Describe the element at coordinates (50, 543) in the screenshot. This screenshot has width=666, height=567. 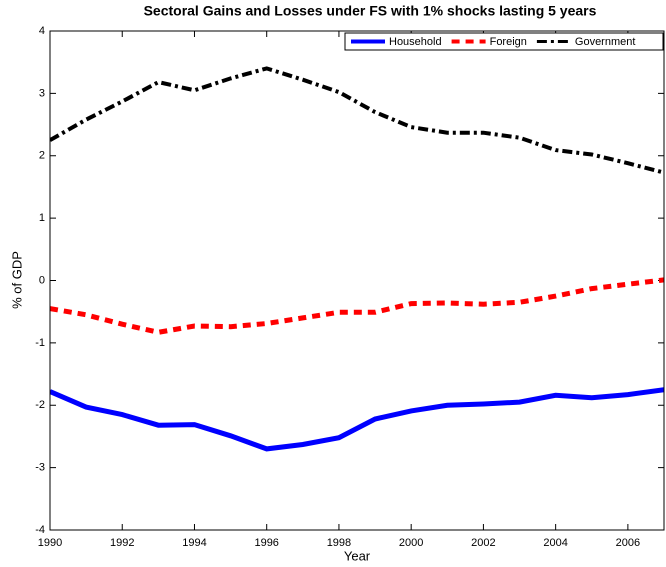
I see `x-tick-label: 1990` at that location.